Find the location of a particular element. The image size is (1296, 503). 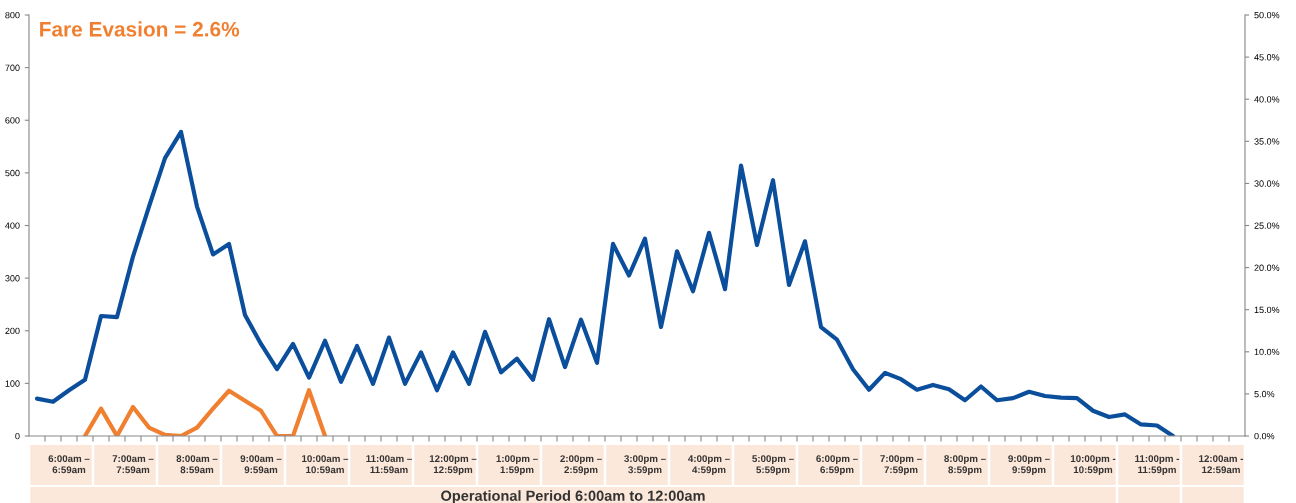

x-tick-label: 12:00pm – 12:59pm is located at coordinates (453, 465).